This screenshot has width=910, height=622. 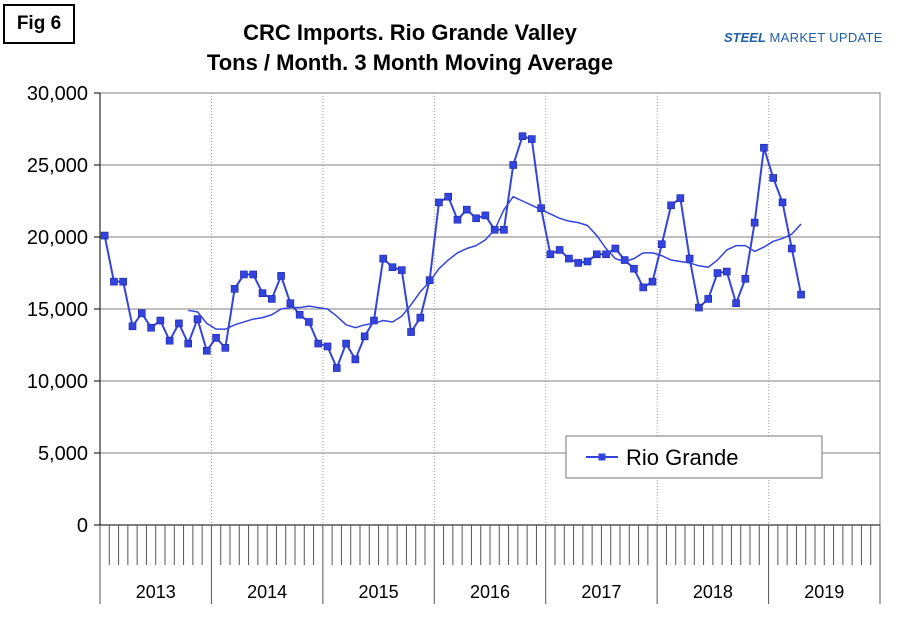 I want to click on chart-title-line-1: CRC Imports. Rio Grande Valley, so click(x=410, y=32).